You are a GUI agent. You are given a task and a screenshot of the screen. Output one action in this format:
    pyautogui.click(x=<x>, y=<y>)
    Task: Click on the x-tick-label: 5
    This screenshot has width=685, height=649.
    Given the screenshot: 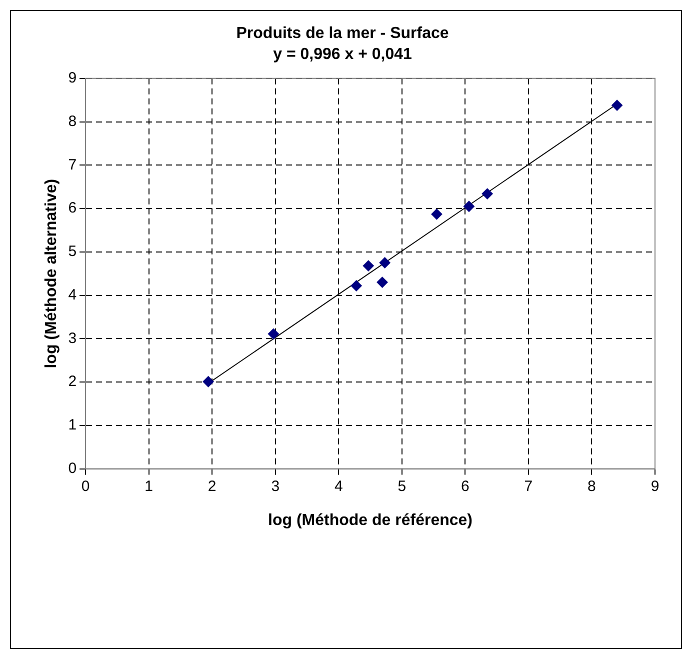 What is the action you would take?
    pyautogui.click(x=402, y=486)
    